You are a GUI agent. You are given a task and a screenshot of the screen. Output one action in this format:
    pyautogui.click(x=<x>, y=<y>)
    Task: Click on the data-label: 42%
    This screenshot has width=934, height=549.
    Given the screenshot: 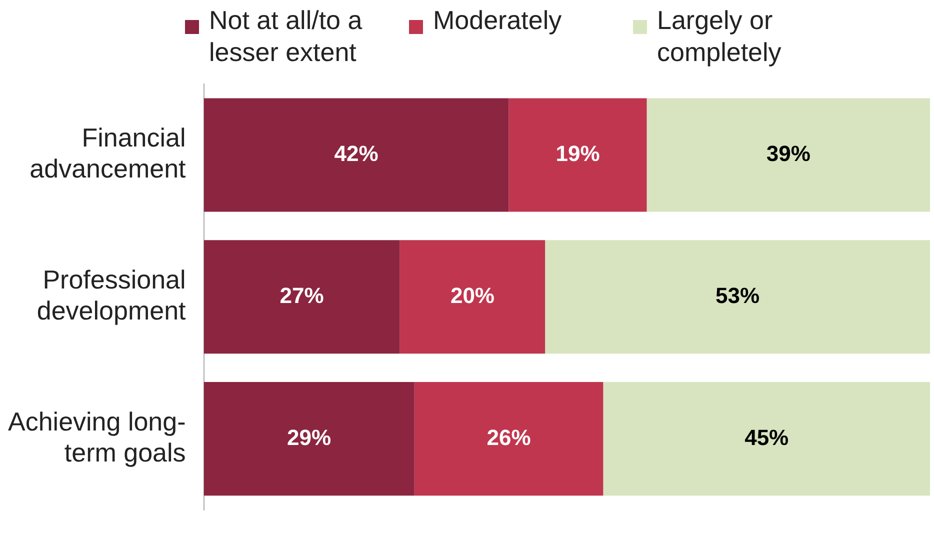 What is the action you would take?
    pyautogui.click(x=356, y=153)
    